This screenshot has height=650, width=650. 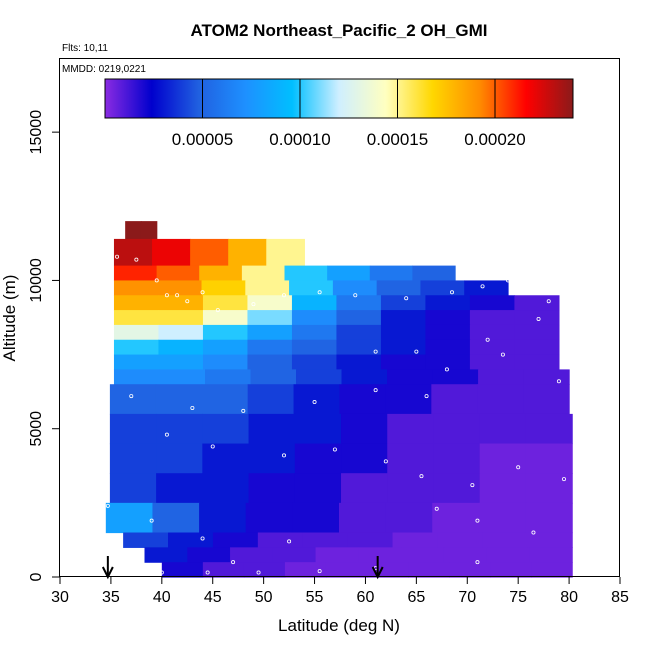 What do you see at coordinates (467, 597) in the screenshot?
I see `x-tick-label: 70` at bounding box center [467, 597].